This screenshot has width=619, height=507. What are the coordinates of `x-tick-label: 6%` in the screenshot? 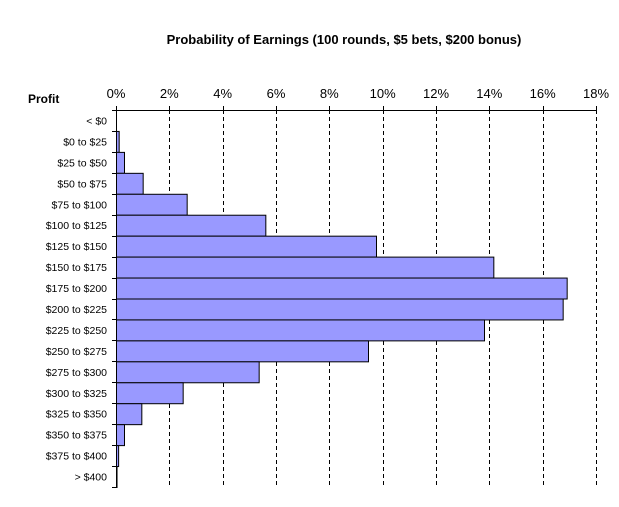 It's located at (276, 93).